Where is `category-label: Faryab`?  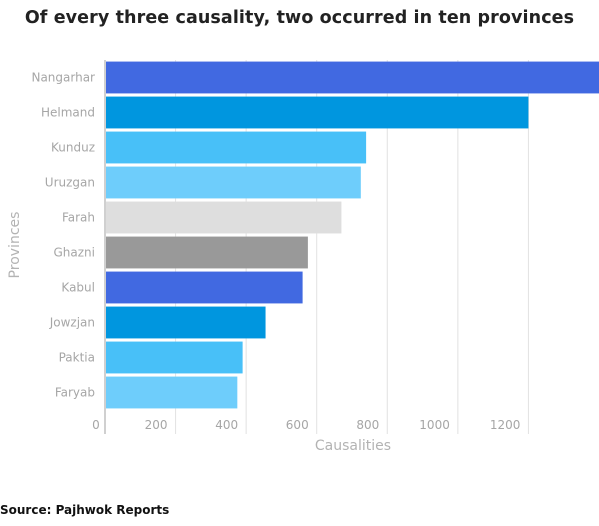 category-label: Faryab is located at coordinates (75, 393).